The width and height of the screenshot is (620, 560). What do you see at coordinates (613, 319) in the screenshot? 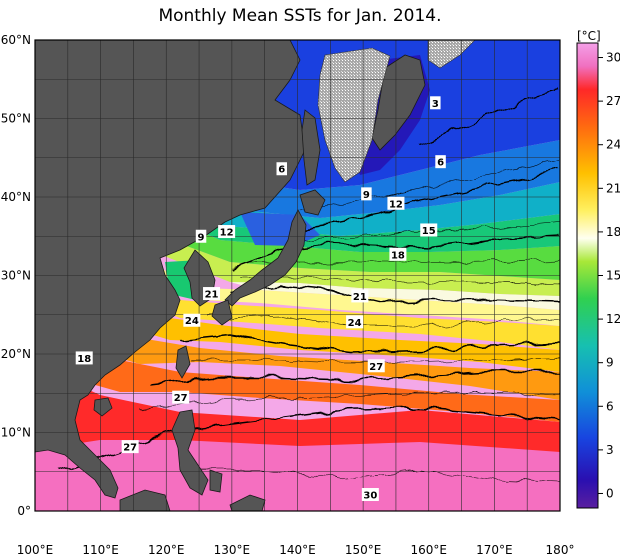
I see `colorbar-tick-label: 12` at bounding box center [613, 319].